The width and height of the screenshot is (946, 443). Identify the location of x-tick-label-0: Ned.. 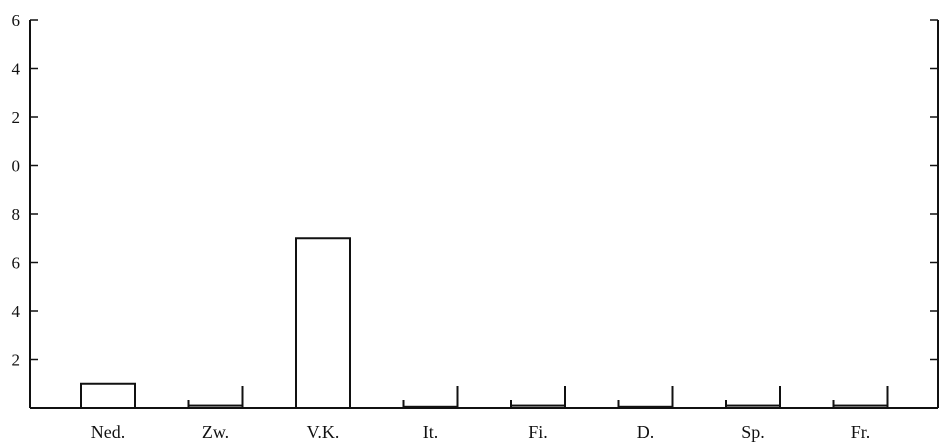
(108, 432).